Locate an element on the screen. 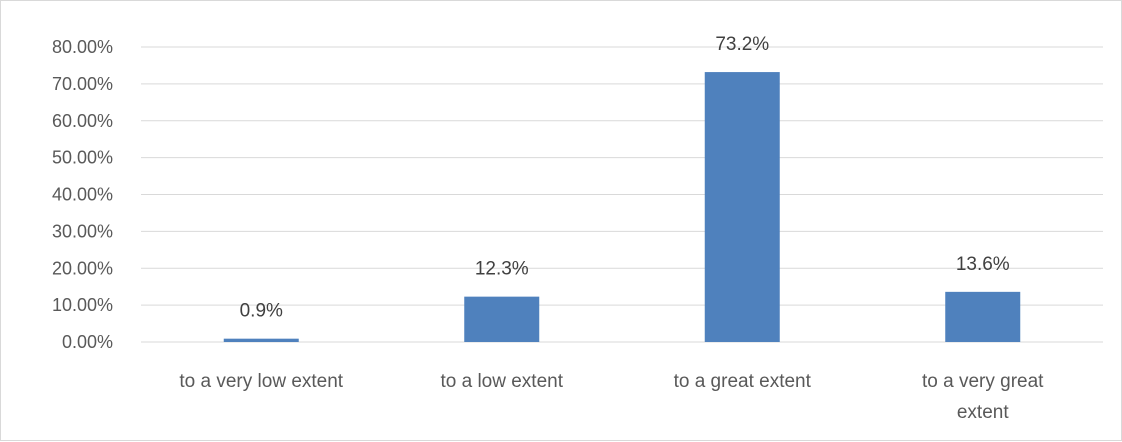  y-tick-label: 60.00% is located at coordinates (82, 121).